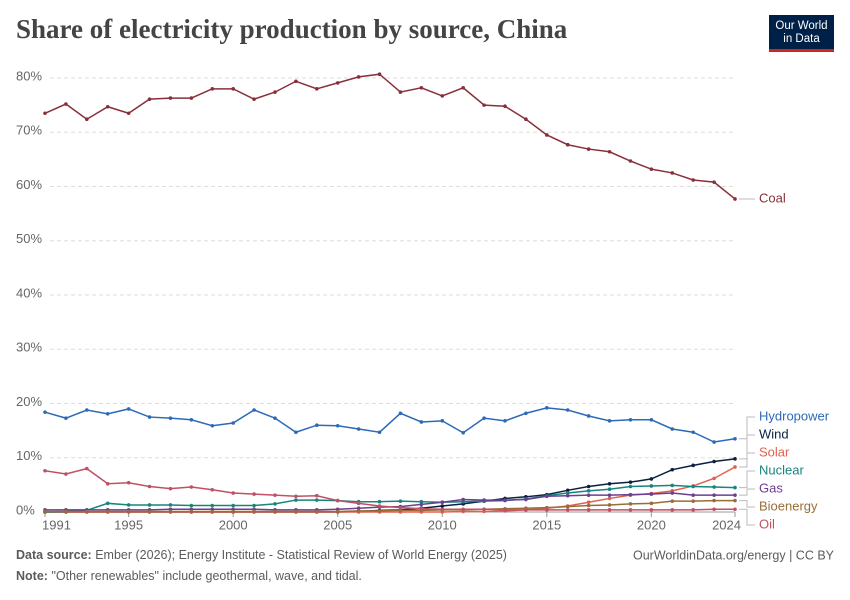  I want to click on x-tick-label: 2020, so click(651, 524).